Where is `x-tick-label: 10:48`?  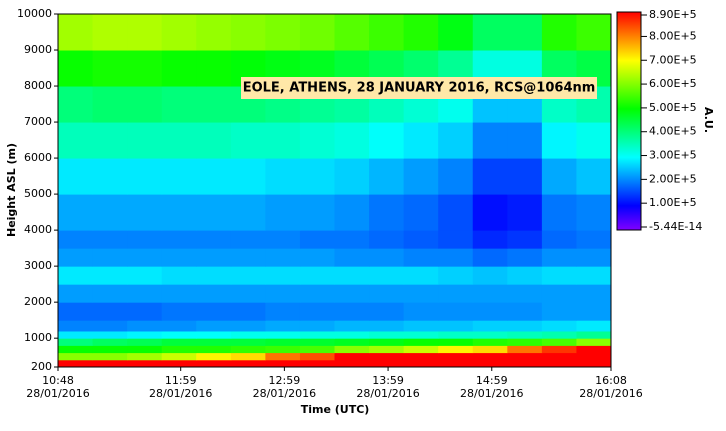
x-tick-label: 10:48 is located at coordinates (58, 380).